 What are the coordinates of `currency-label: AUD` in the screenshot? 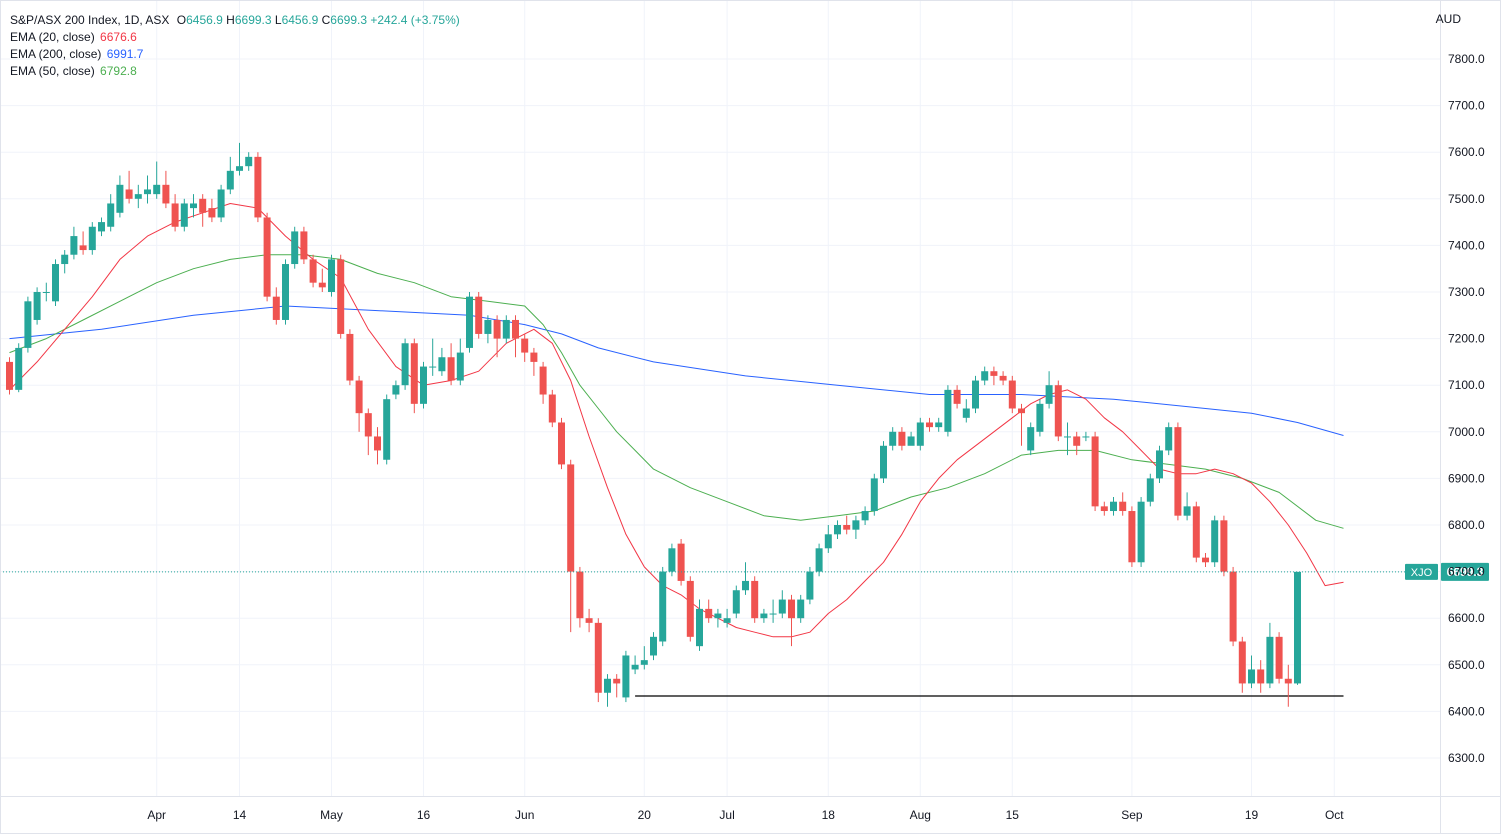 It's located at (1448, 19).